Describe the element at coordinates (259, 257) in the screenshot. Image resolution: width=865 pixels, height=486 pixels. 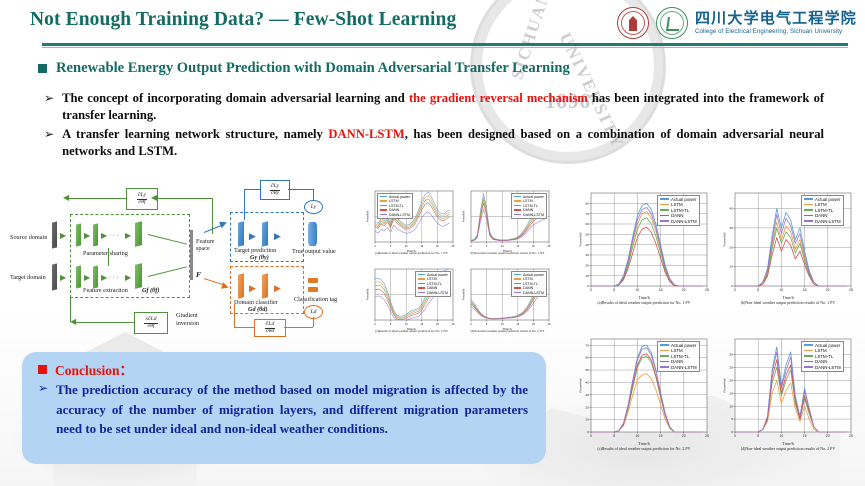
I see `target-prediction-fn-label: Gy (θy)` at that location.